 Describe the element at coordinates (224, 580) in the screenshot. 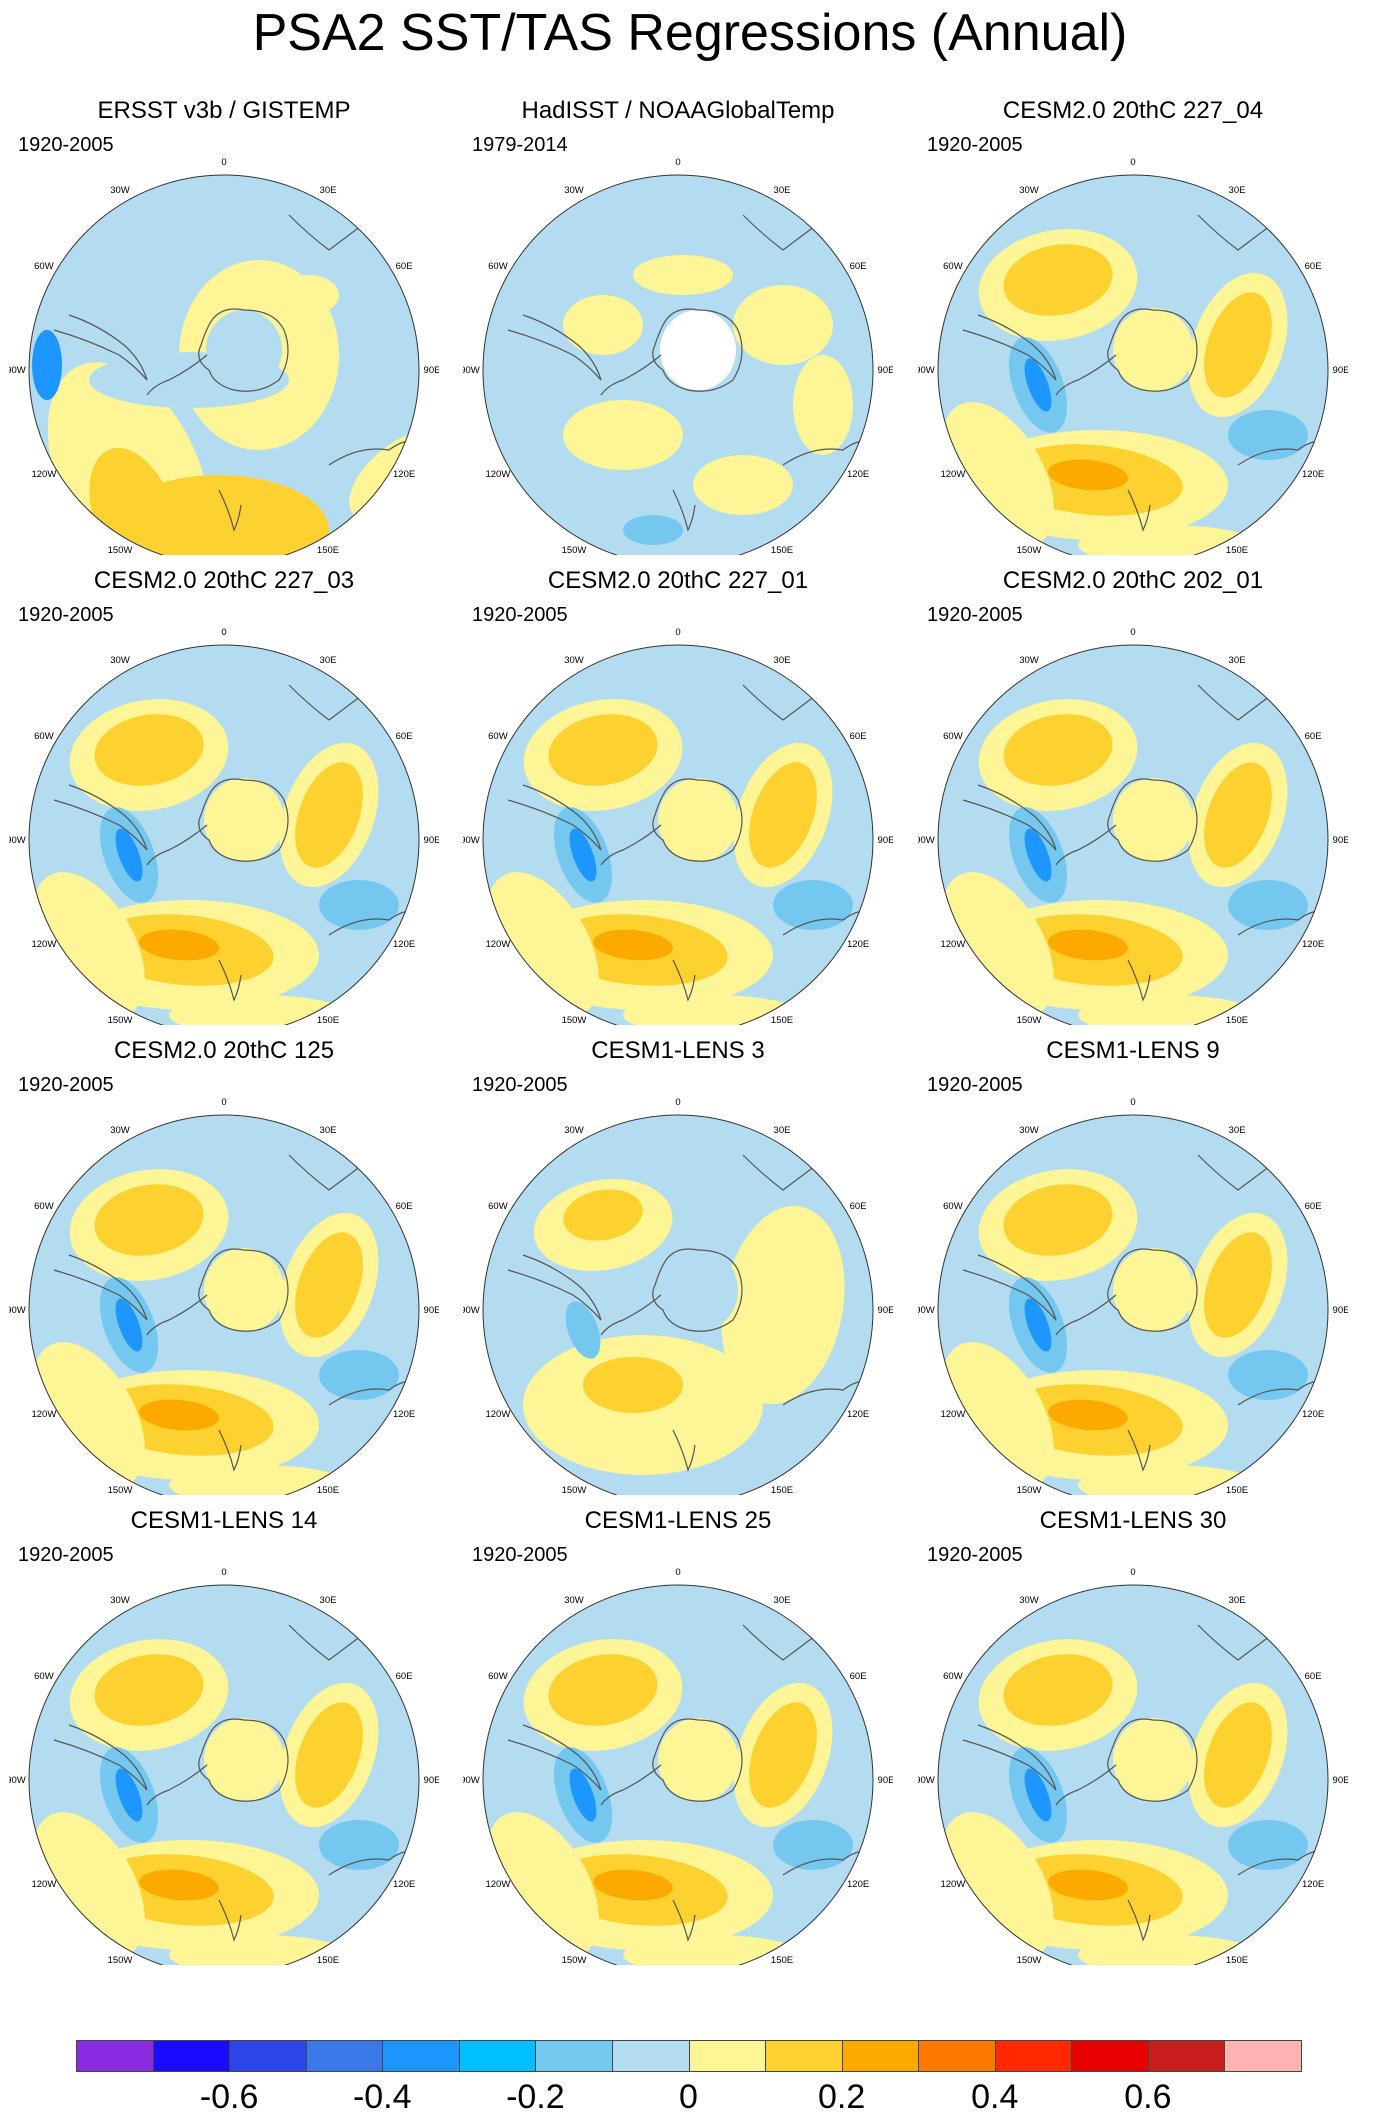

I see `panel-title: CESM2.0 20thC 227_03` at that location.